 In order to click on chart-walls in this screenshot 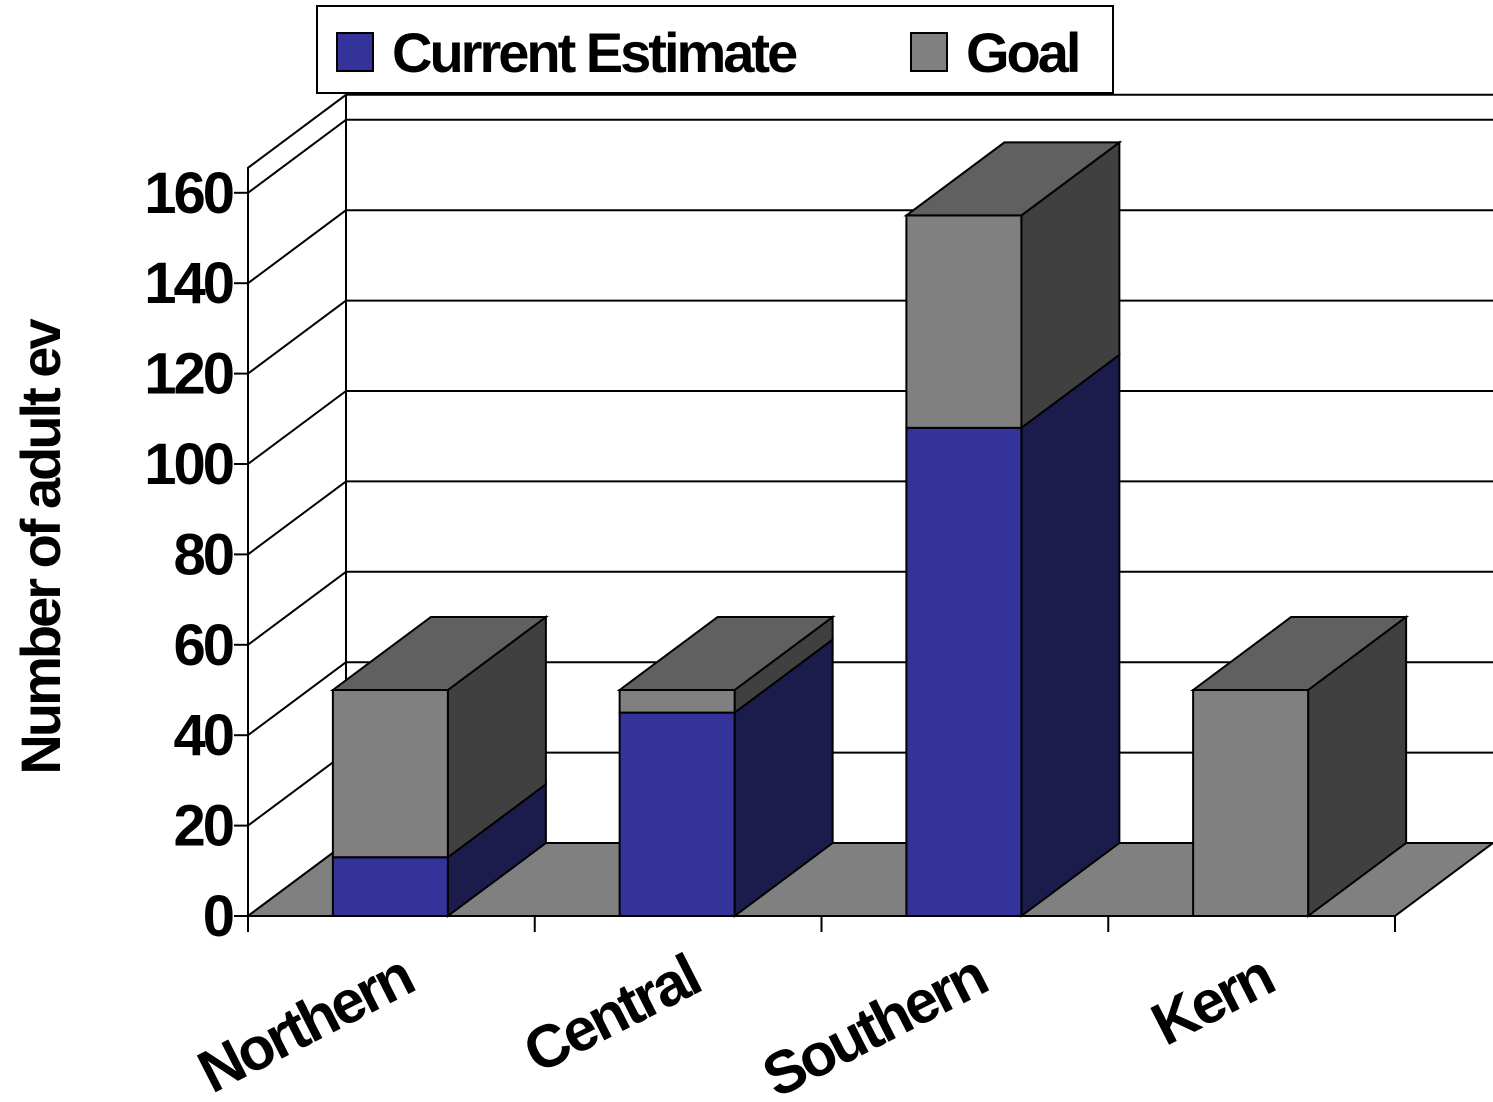, I will do `click(297, 505)`.